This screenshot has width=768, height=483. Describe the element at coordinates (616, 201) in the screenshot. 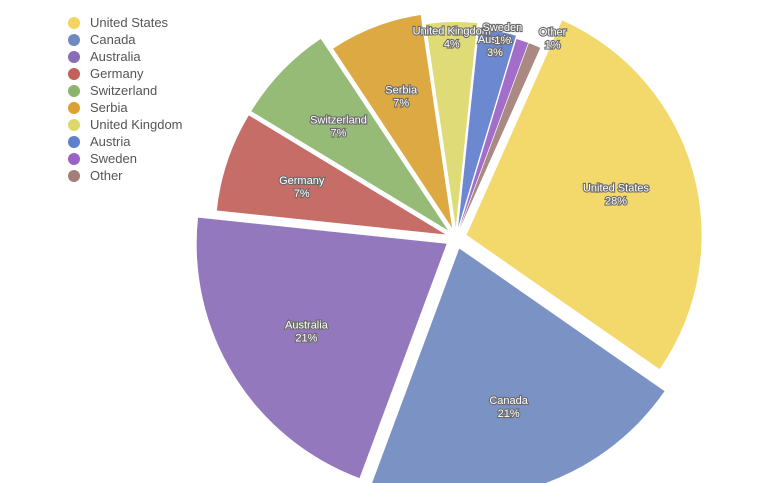

I see `slice-label-value: 28%` at that location.